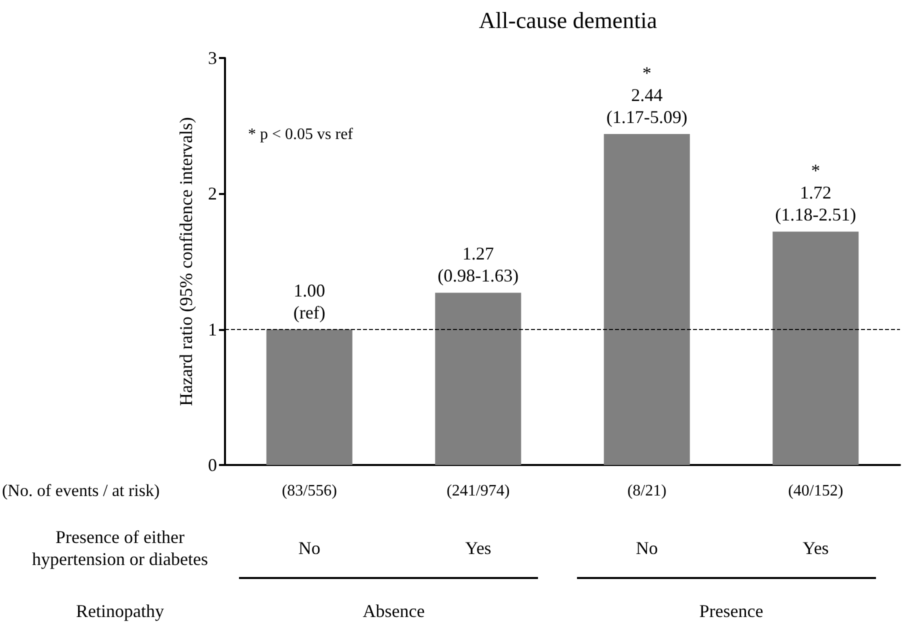 This screenshot has width=908, height=627. I want to click on chart-title: All-cause dementia, so click(568, 20).